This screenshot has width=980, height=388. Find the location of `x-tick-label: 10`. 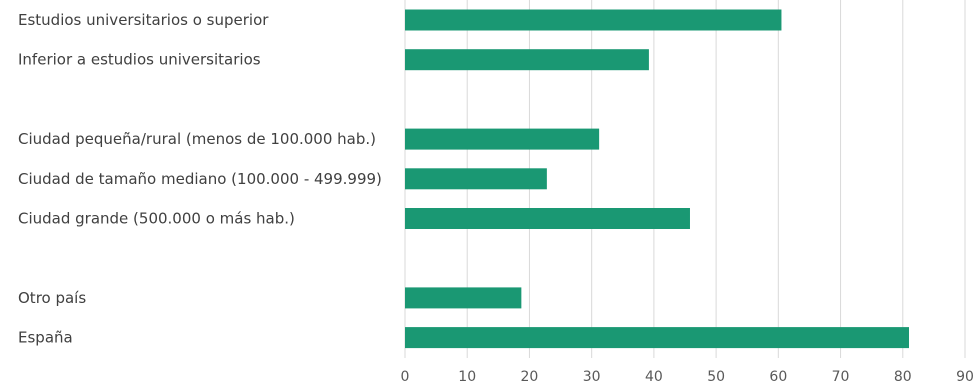

x-tick-label: 10 is located at coordinates (467, 377).